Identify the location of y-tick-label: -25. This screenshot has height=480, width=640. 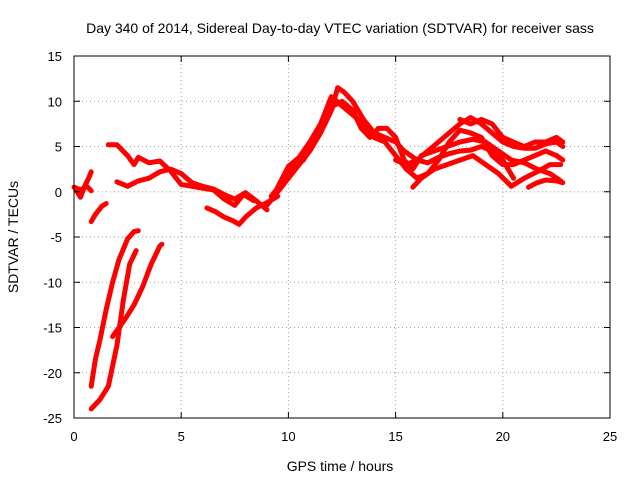
(52, 418).